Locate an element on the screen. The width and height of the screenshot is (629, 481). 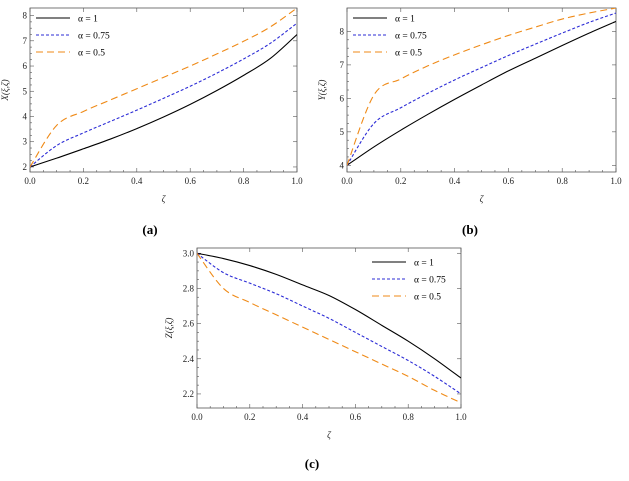
y-axis-label: Z(ξ,ζ) is located at coordinates (169, 328).